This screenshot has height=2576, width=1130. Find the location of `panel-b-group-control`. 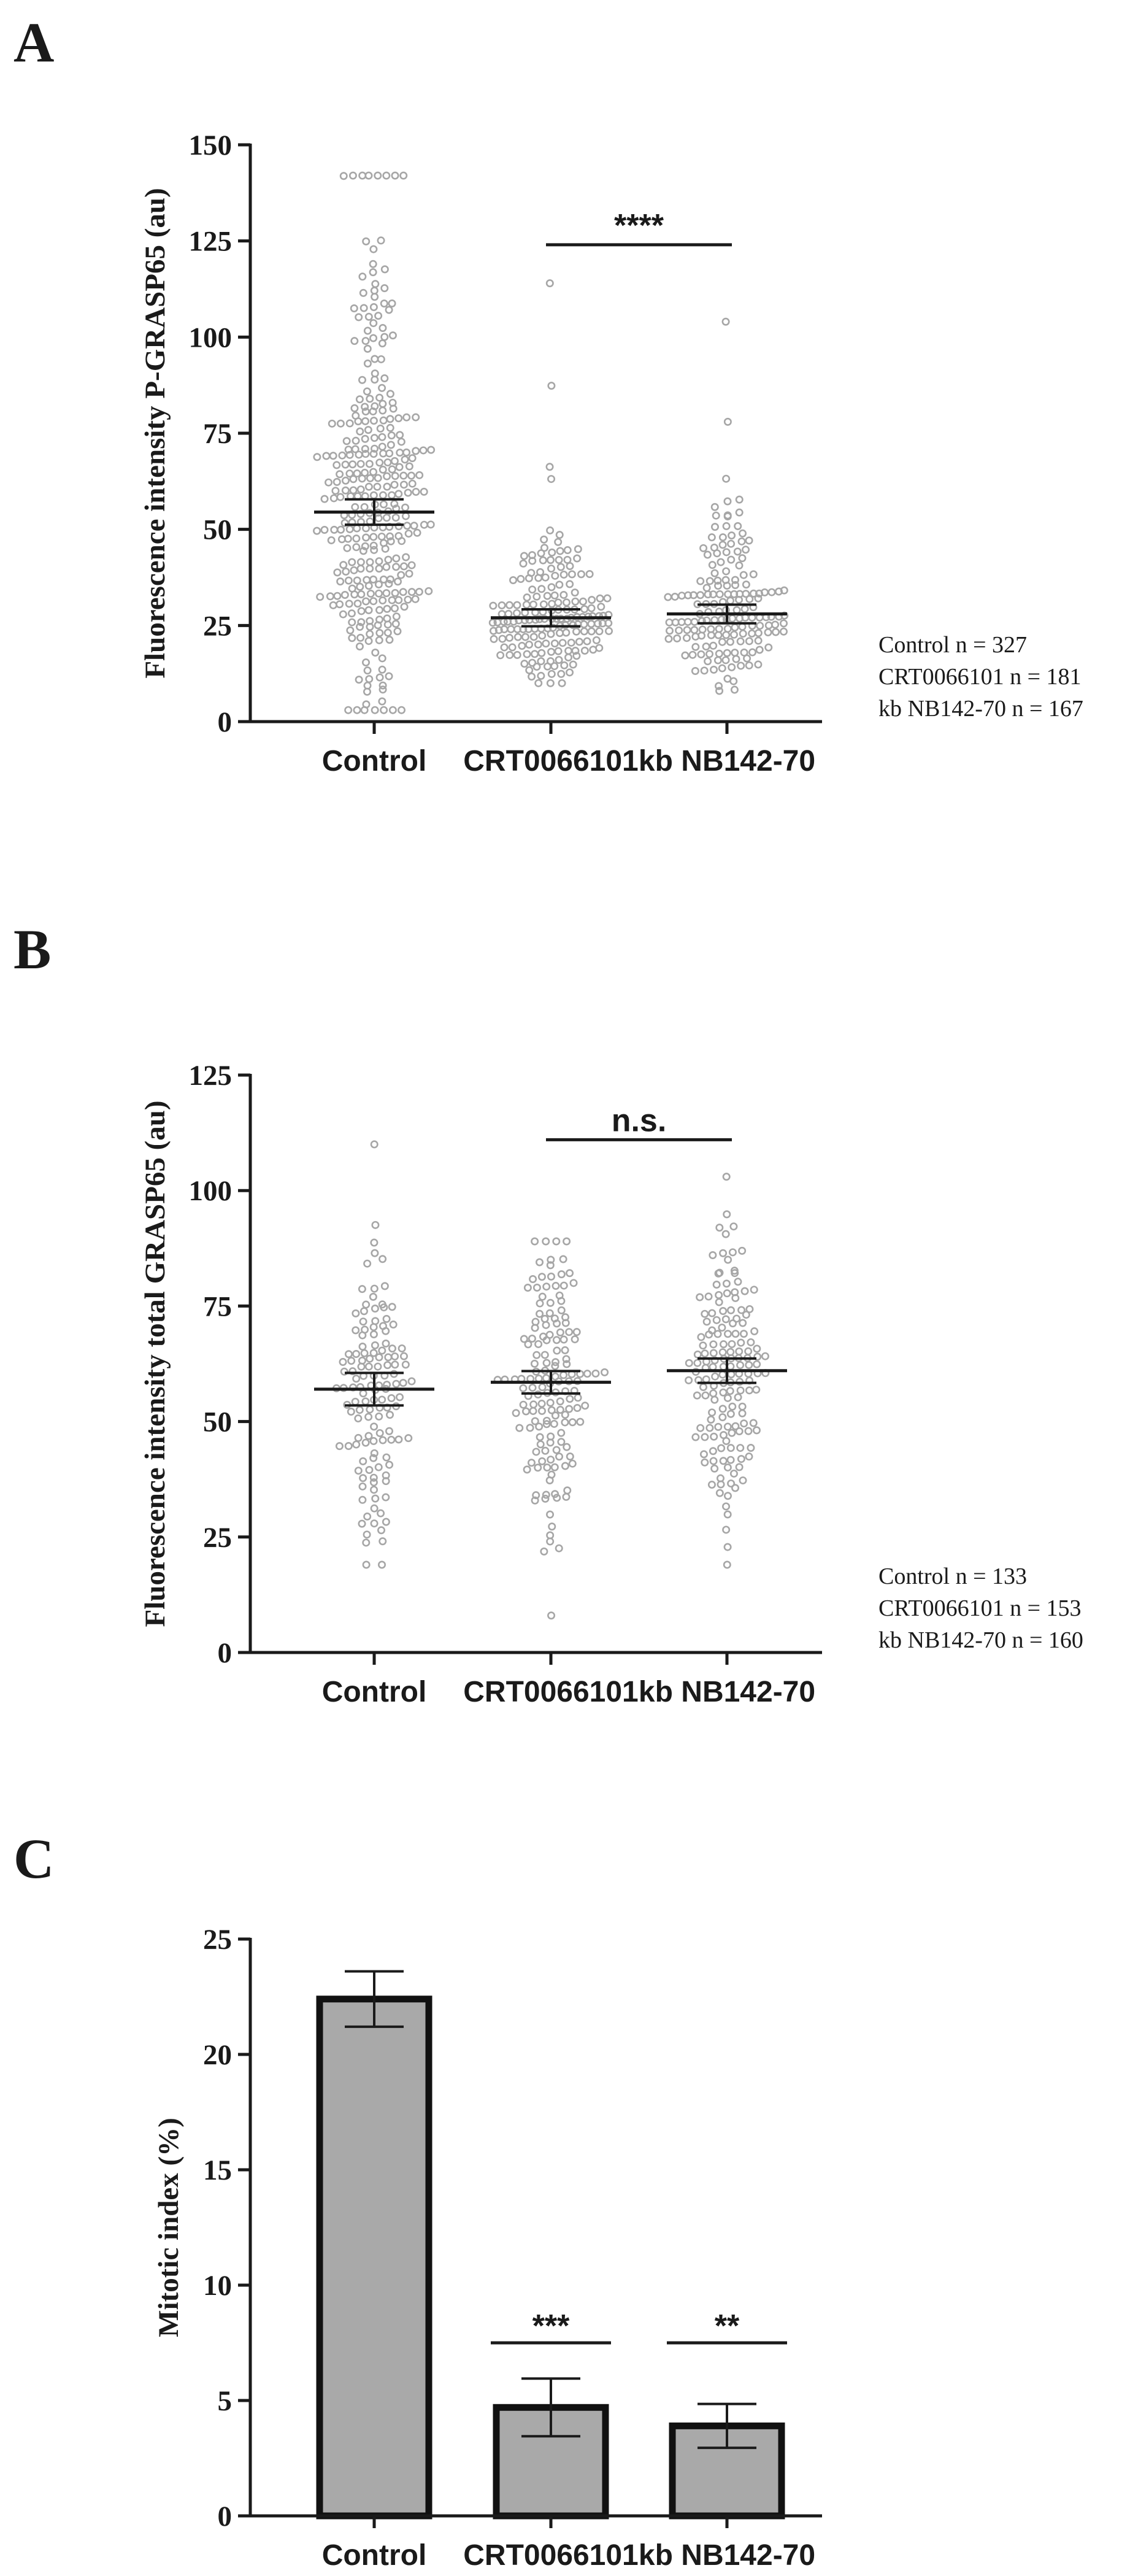

panel-b-group-control is located at coordinates (374, 1354).